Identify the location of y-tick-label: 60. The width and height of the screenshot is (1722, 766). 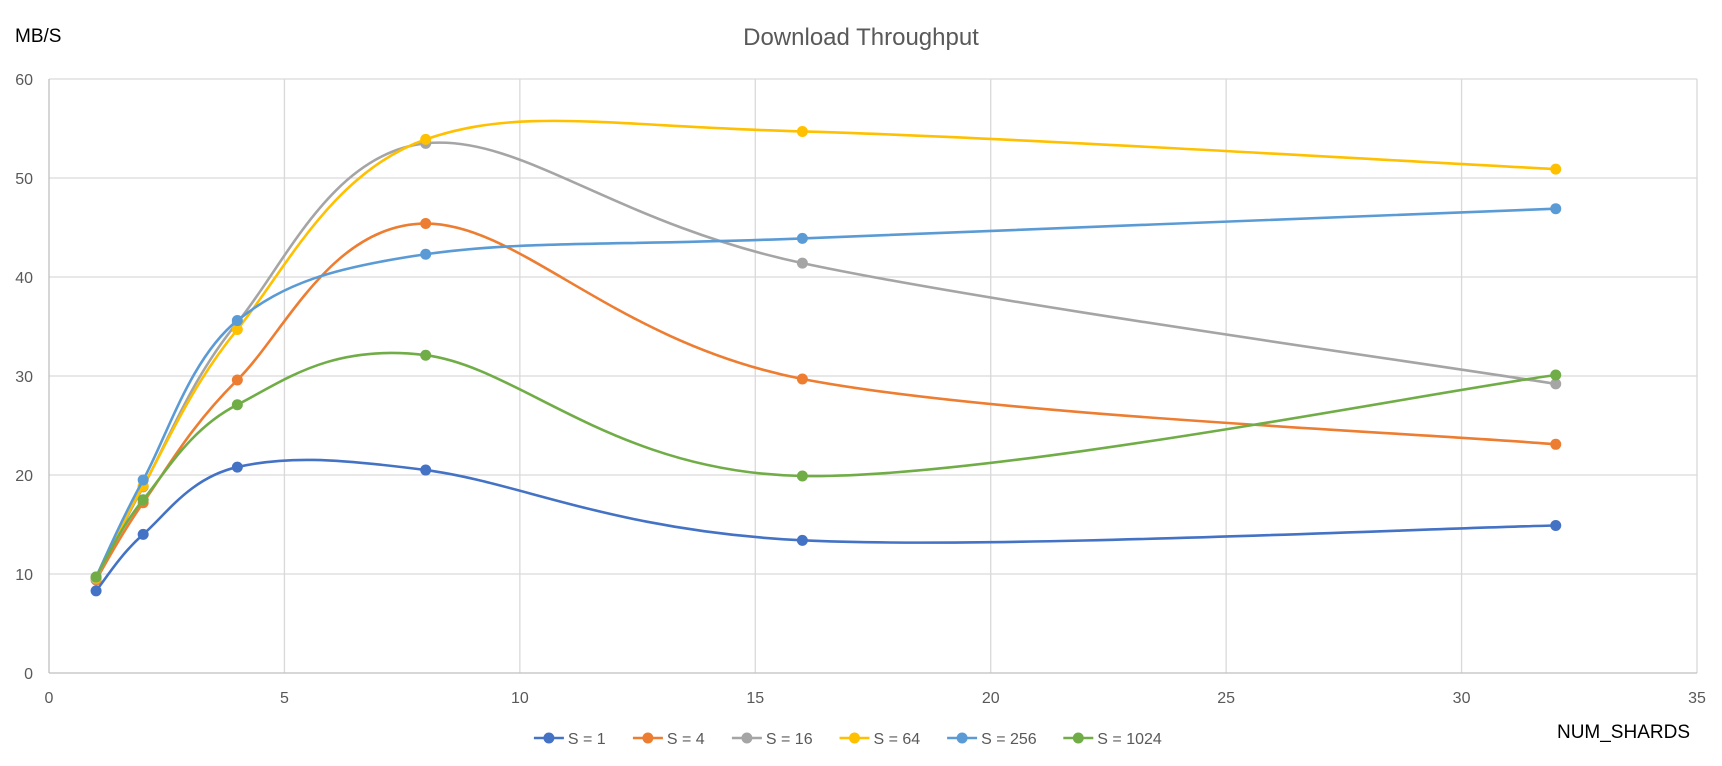
(24, 80).